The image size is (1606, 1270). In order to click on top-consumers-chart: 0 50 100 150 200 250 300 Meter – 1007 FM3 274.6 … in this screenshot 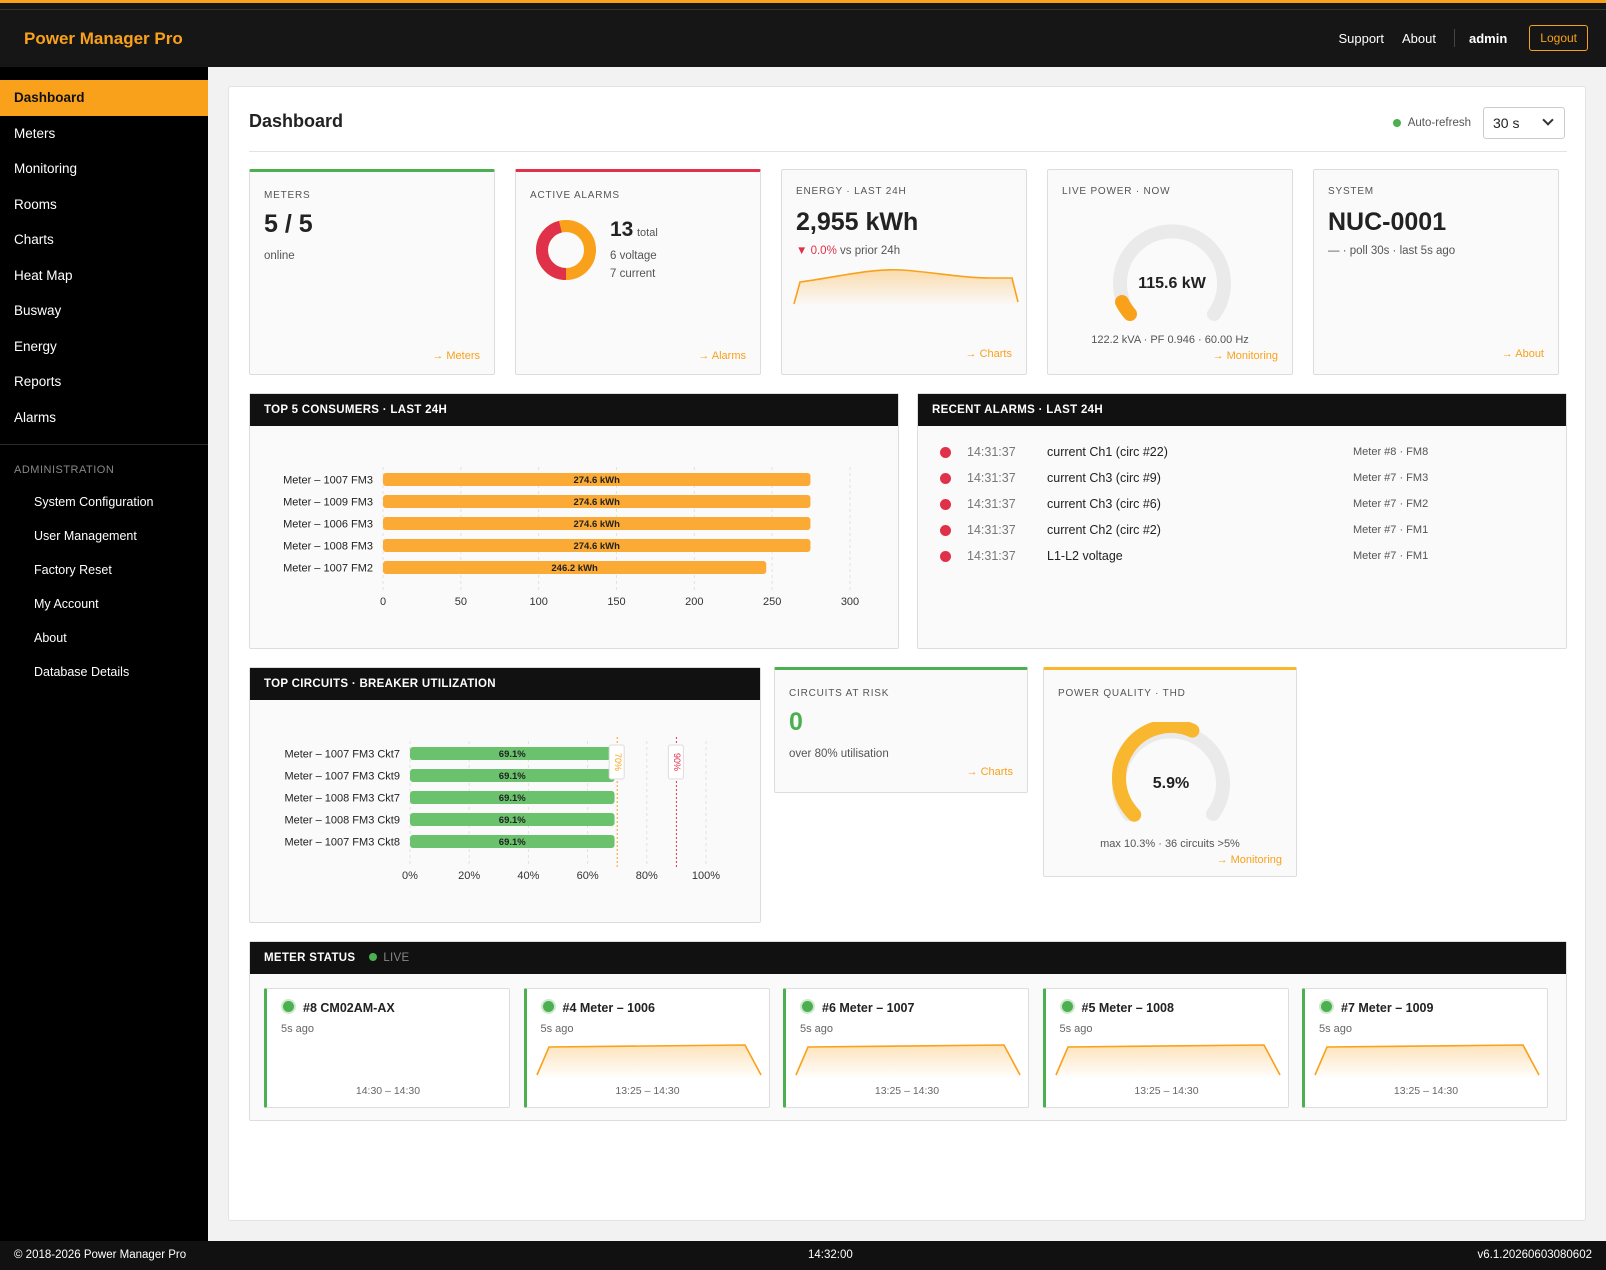, I will do `click(571, 537)`.